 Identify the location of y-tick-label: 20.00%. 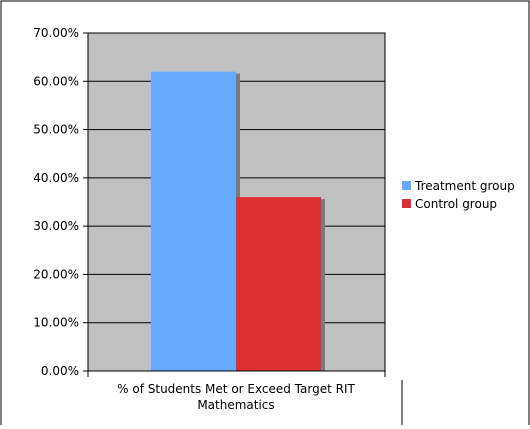
(56, 274).